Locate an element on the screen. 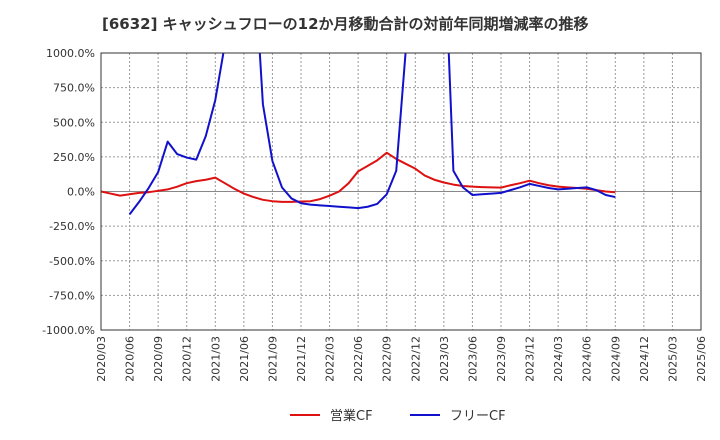  x-tick-label: 2022/09 is located at coordinates (387, 359).